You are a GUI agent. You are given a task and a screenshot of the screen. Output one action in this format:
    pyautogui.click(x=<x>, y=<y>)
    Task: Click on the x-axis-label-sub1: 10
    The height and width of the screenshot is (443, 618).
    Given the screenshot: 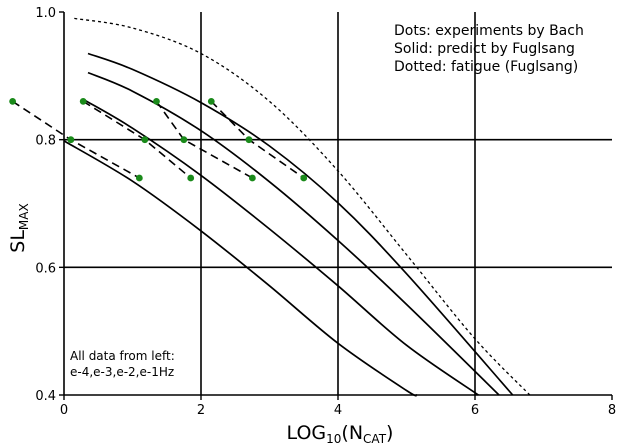 What is the action you would take?
    pyautogui.click(x=333, y=437)
    